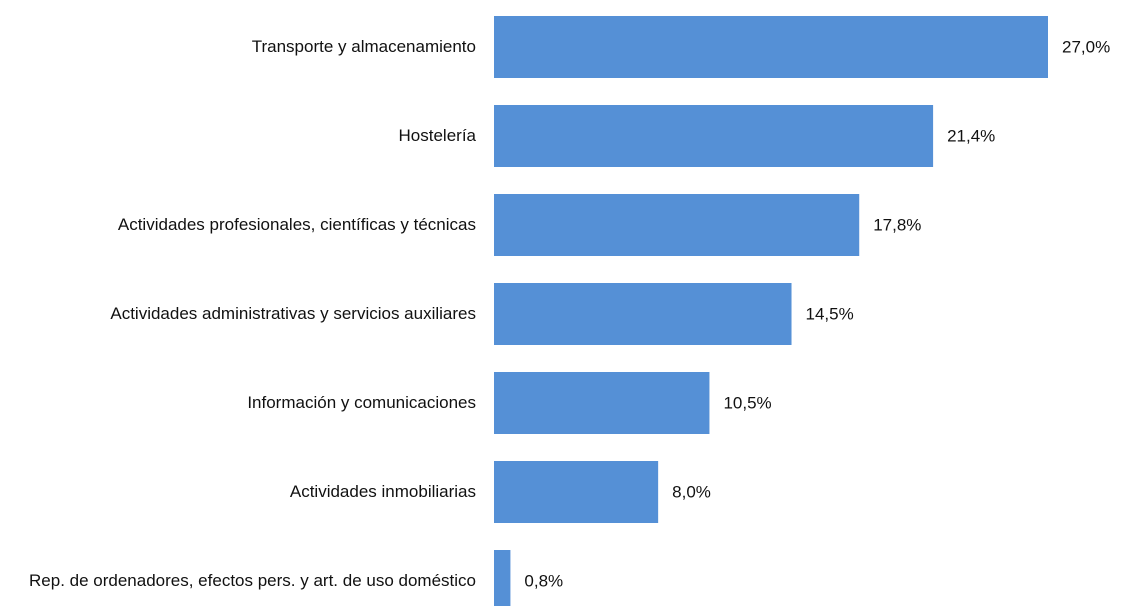 Image resolution: width=1130 pixels, height=606 pixels. Describe the element at coordinates (747, 402) in the screenshot. I see `value-label: 10,5%` at that location.